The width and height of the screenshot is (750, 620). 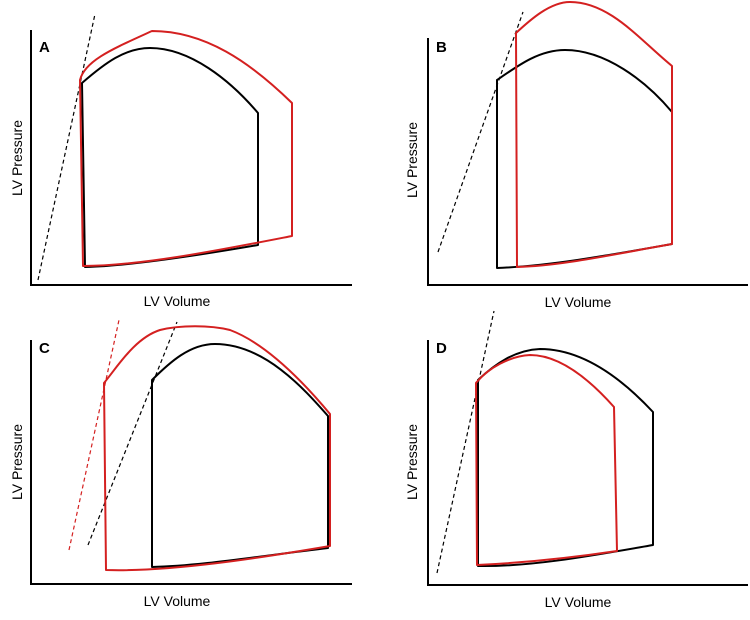 What do you see at coordinates (412, 462) in the screenshot?
I see `panel-d-ylabel: LV Pressure` at bounding box center [412, 462].